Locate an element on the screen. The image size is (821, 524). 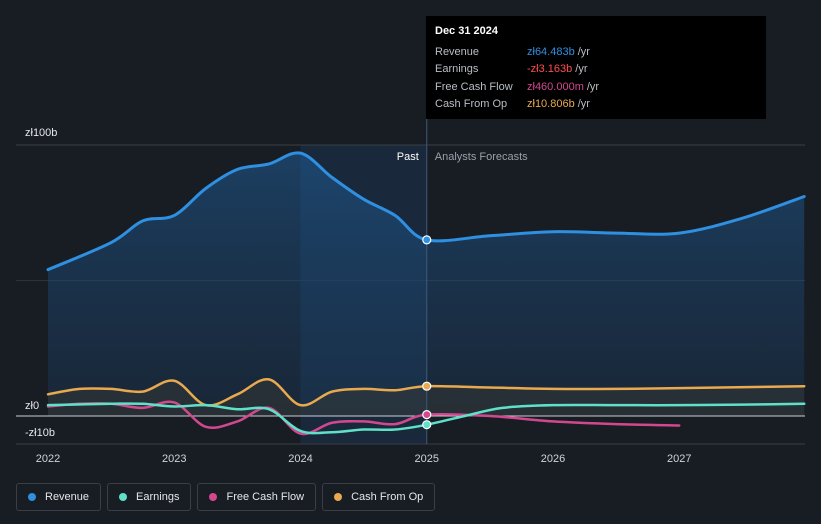
earnings-line is located at coordinates (426, 418).